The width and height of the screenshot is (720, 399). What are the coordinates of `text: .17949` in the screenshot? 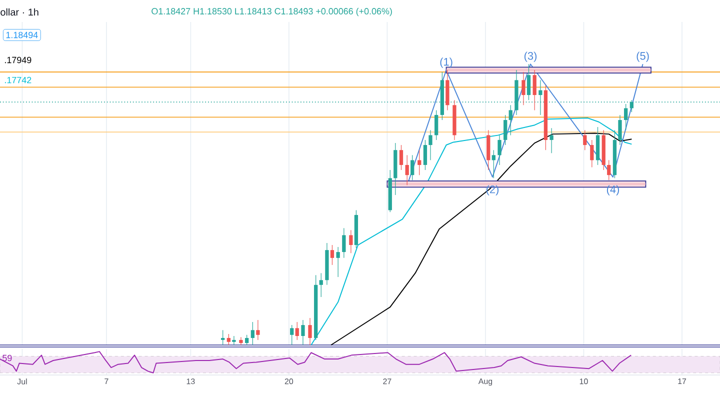 It's located at (18, 60).